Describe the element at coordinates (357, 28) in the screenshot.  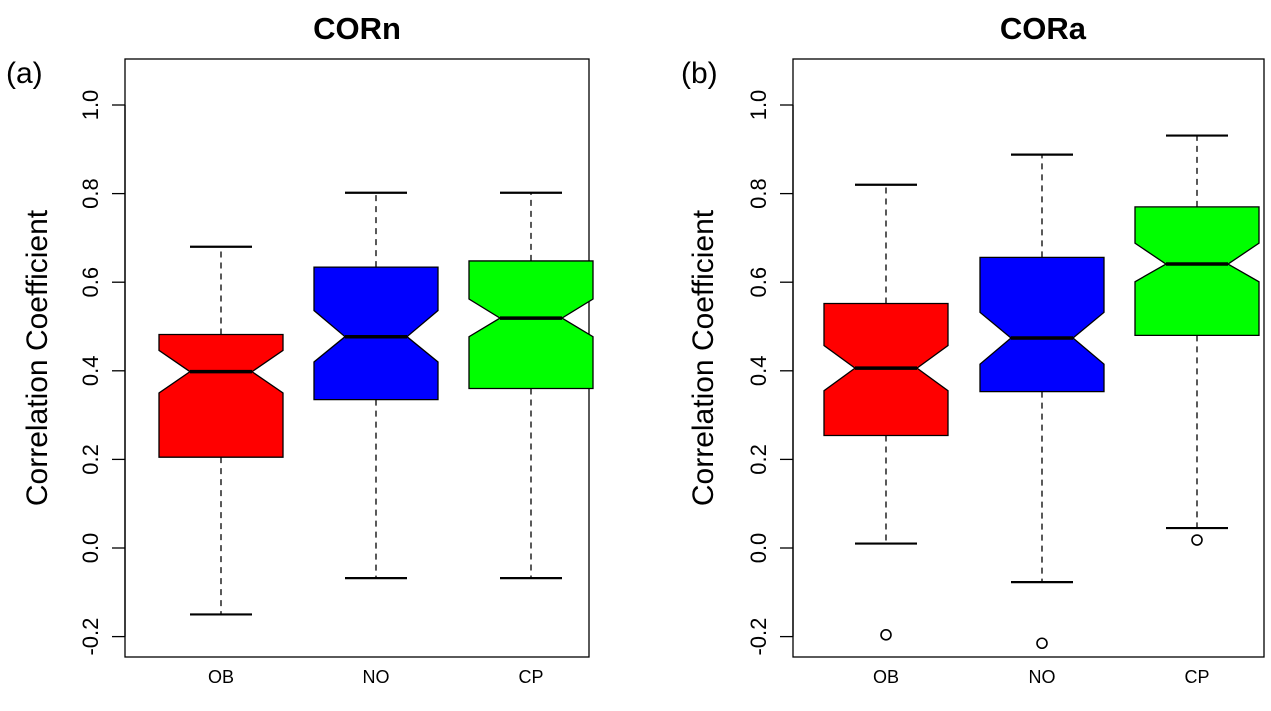
I see `chart-title: CORn` at that location.